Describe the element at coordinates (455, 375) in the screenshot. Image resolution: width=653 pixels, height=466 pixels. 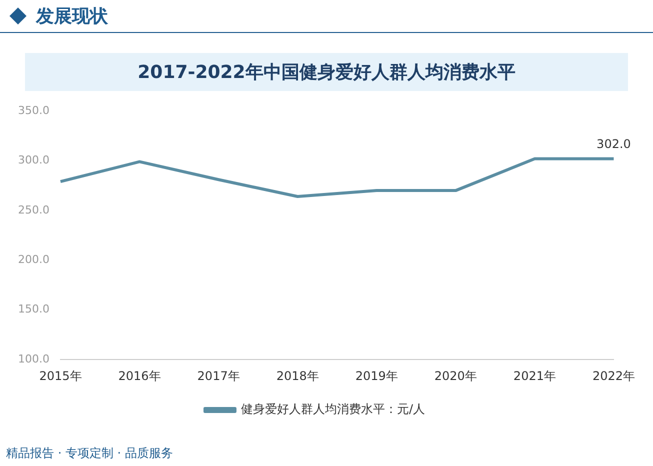
I see `x-tick-label: 2020年` at that location.